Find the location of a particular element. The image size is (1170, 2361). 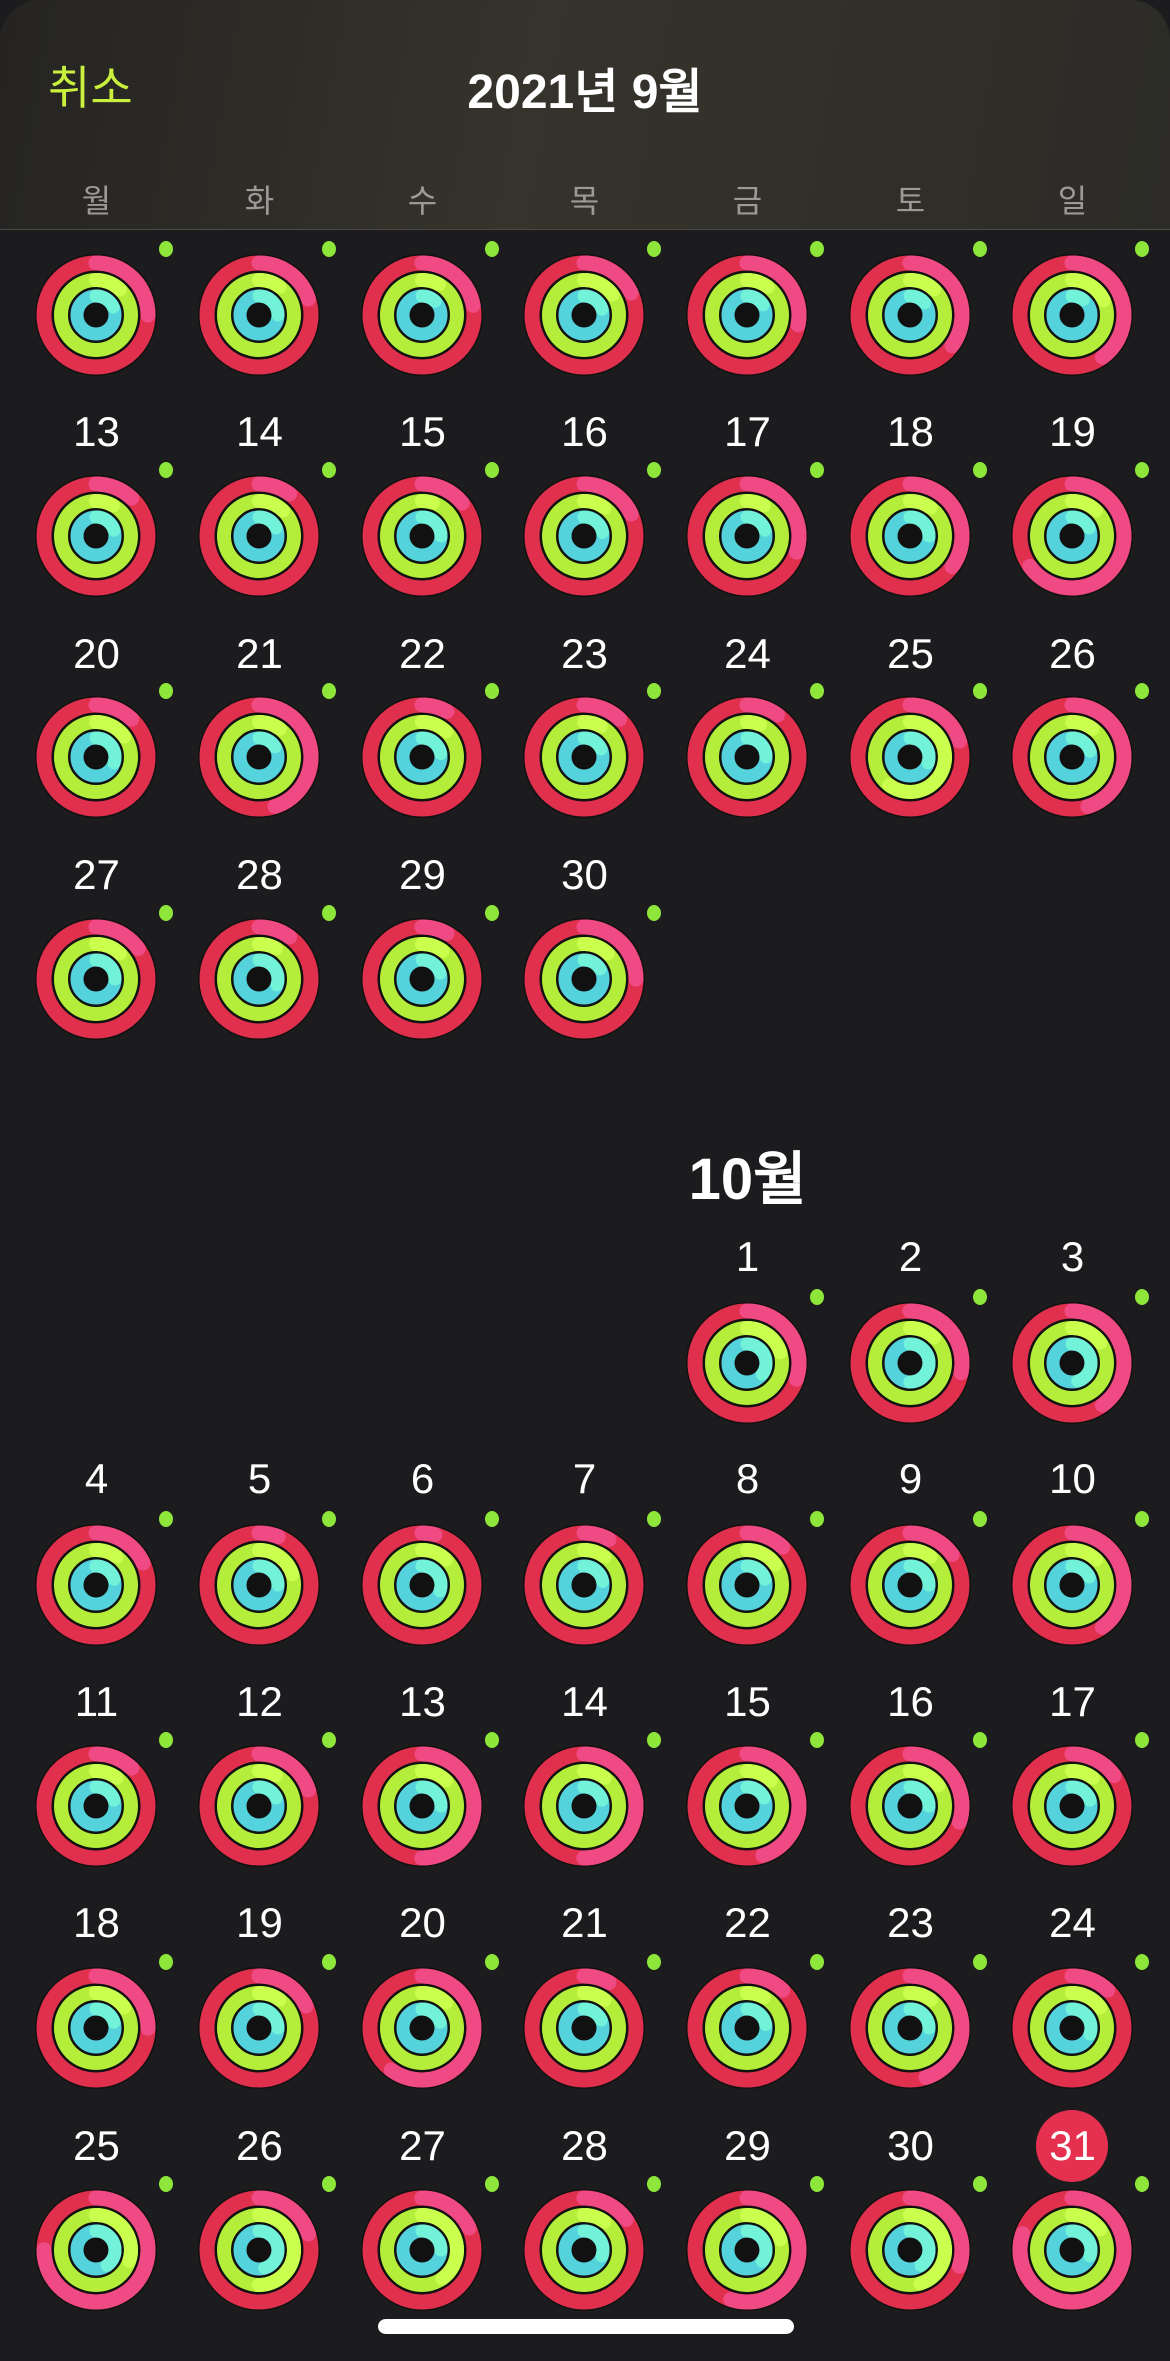

day-number: 8 is located at coordinates (747, 1478).